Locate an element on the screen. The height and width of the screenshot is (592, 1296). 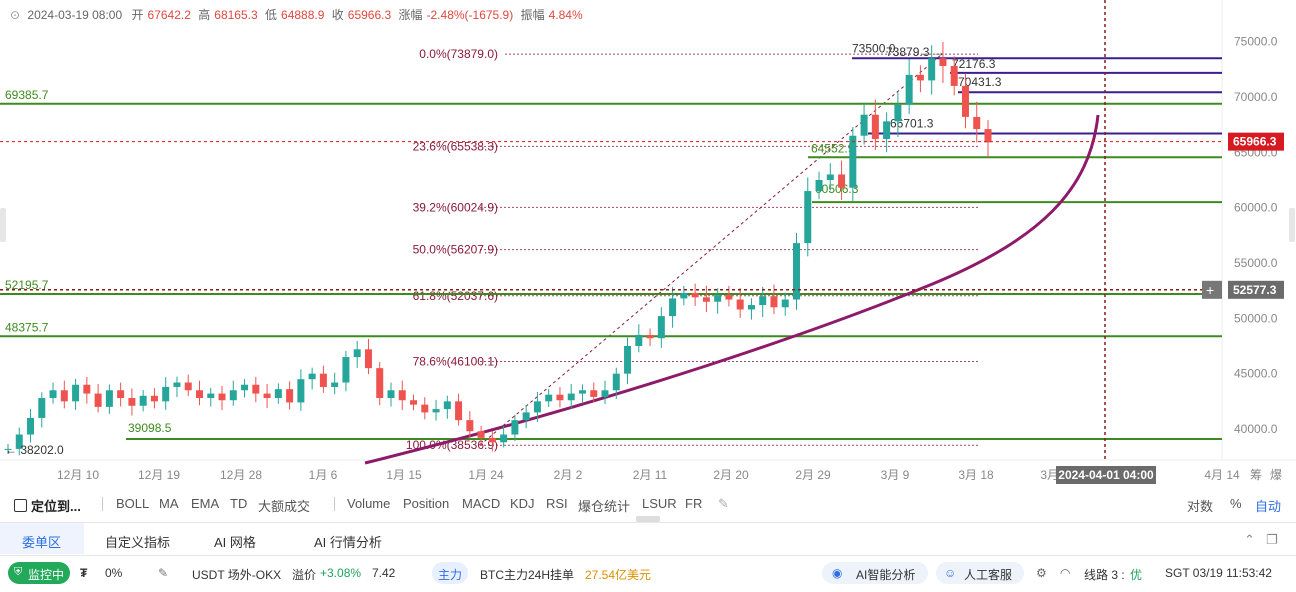
chevron-up-icon: ⌃ is located at coordinates (1249, 539).